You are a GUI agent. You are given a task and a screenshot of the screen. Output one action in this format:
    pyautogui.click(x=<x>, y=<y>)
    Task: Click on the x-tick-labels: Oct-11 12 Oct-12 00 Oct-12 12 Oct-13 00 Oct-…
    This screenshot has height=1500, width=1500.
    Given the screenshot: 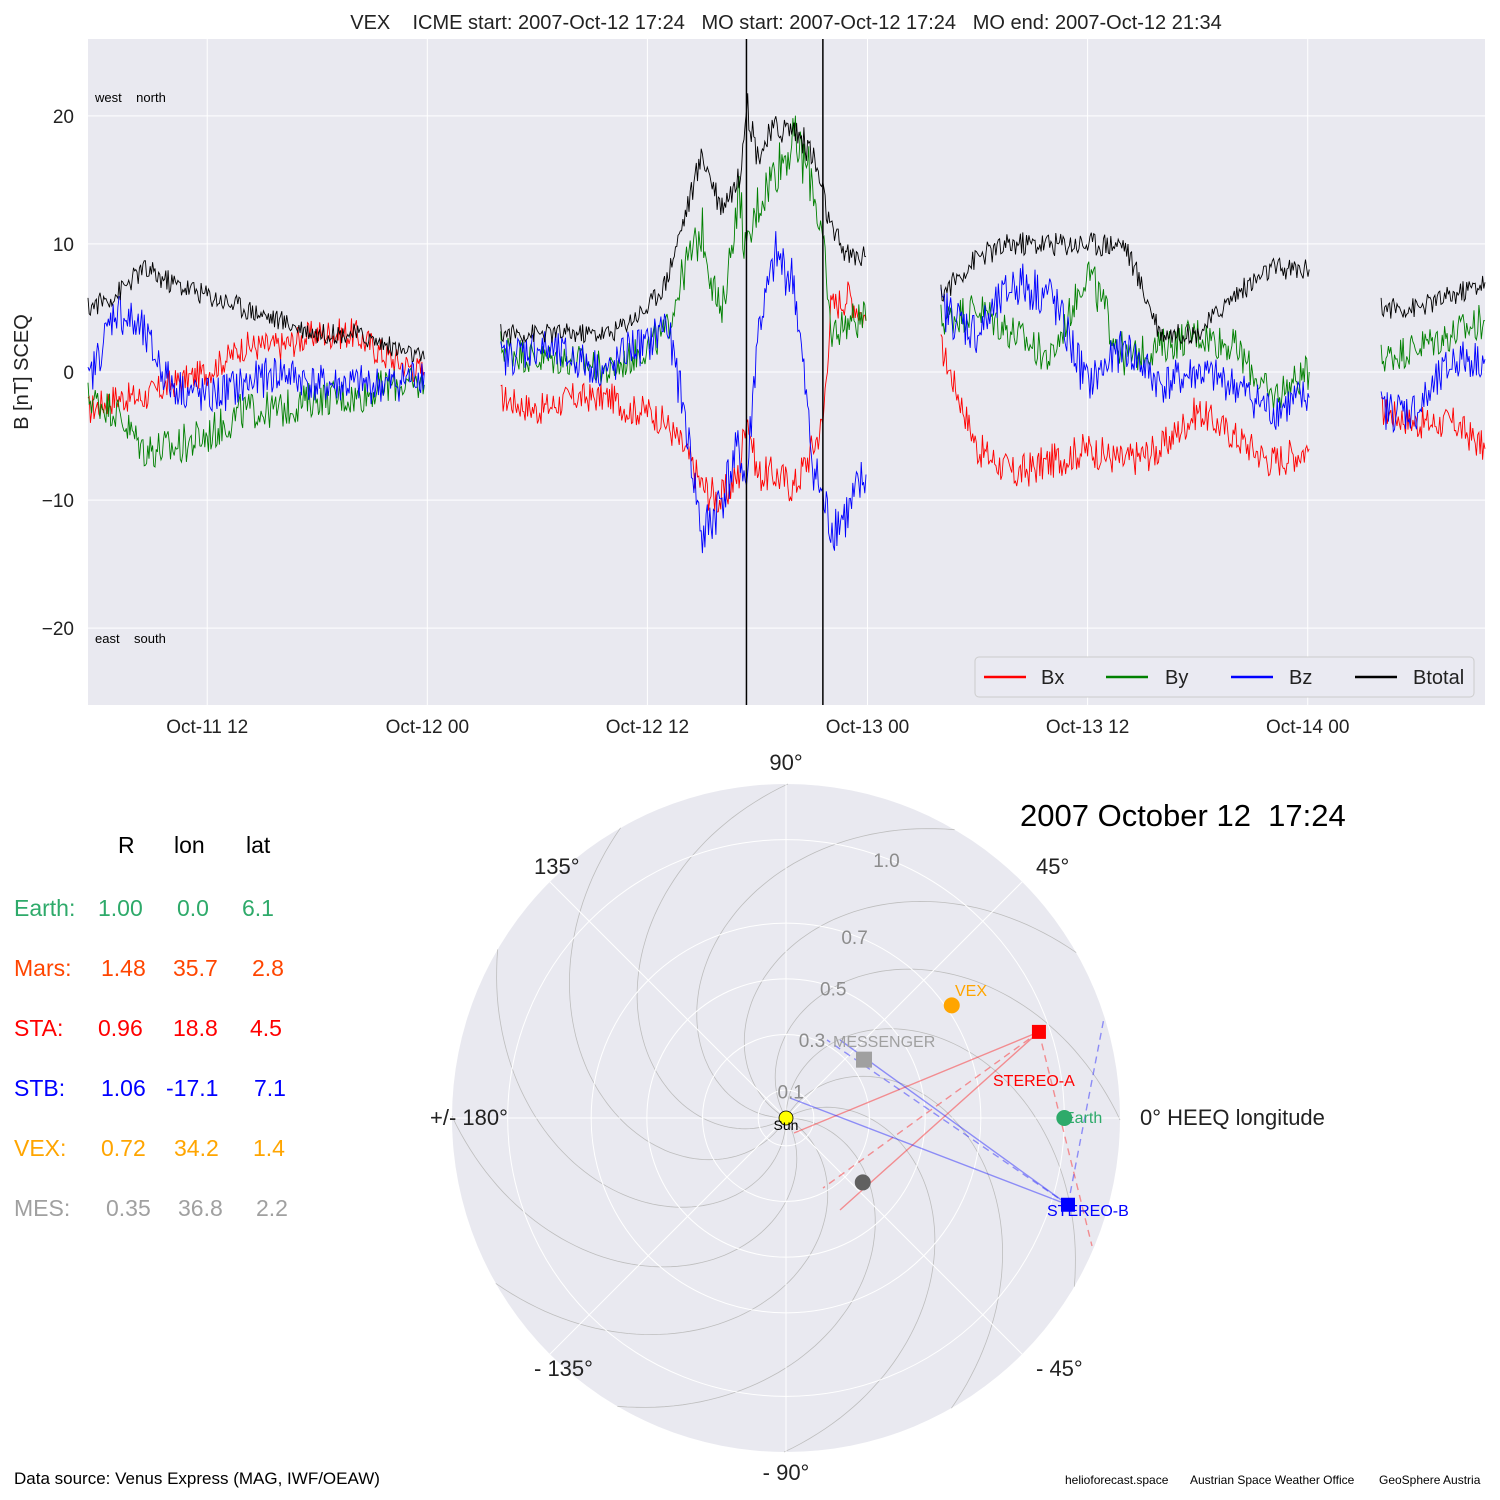 What is the action you would take?
    pyautogui.click(x=757, y=727)
    